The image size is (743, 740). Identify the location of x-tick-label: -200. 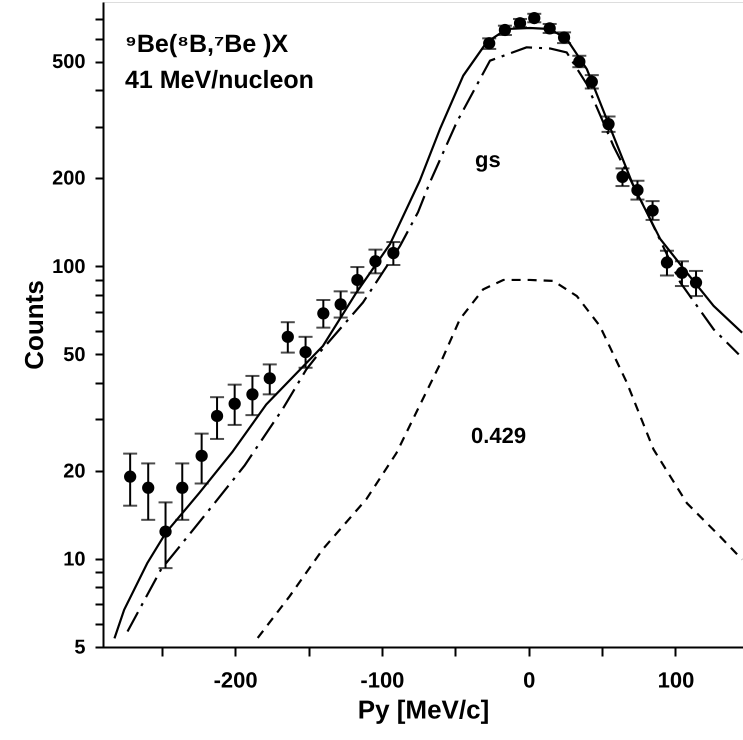
(236, 680).